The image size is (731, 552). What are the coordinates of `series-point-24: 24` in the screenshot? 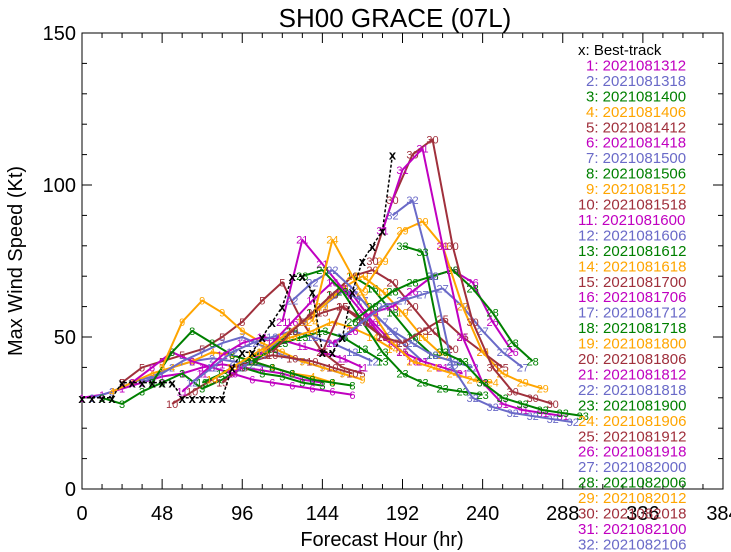 It's located at (432, 368).